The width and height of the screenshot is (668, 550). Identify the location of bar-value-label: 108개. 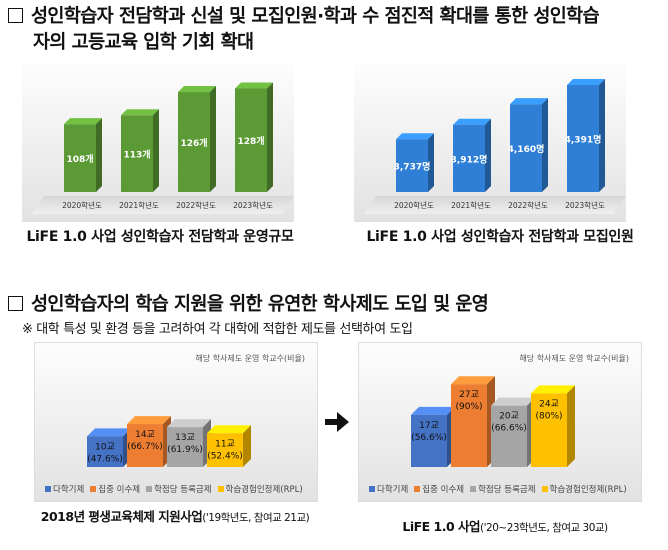
(79, 159).